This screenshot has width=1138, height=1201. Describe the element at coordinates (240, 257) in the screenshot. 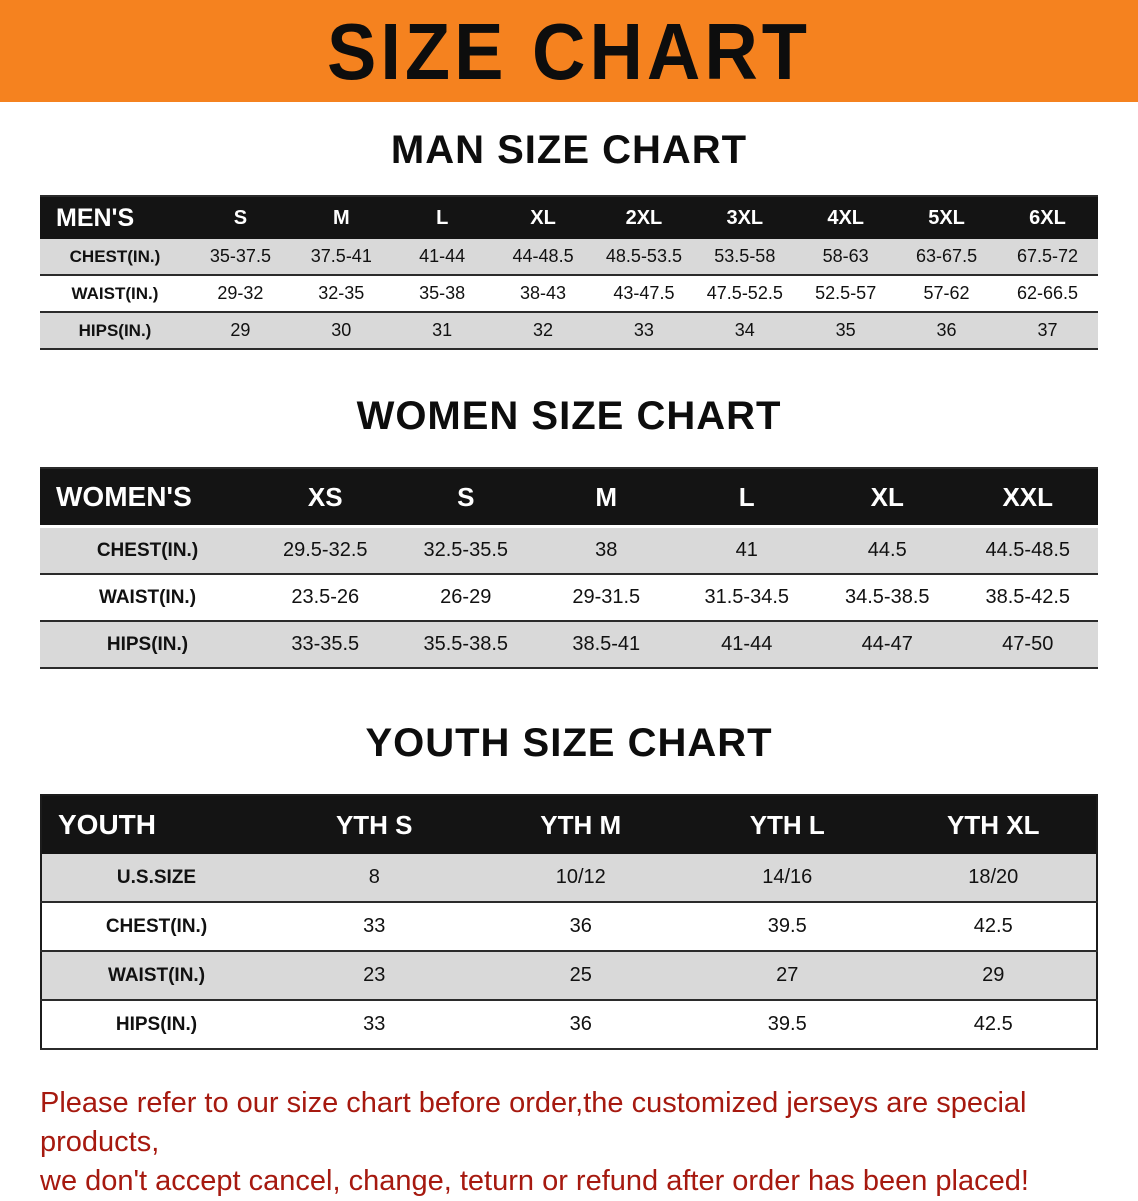

I see `size-value-cell: 35-37.5` at that location.